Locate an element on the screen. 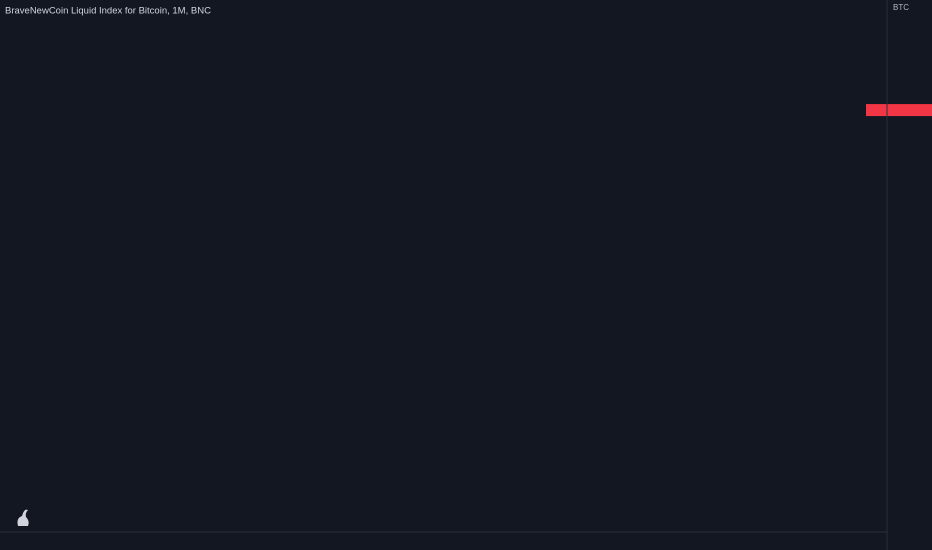 This screenshot has height=550, width=932. currency-label: BTC is located at coordinates (901, 7).